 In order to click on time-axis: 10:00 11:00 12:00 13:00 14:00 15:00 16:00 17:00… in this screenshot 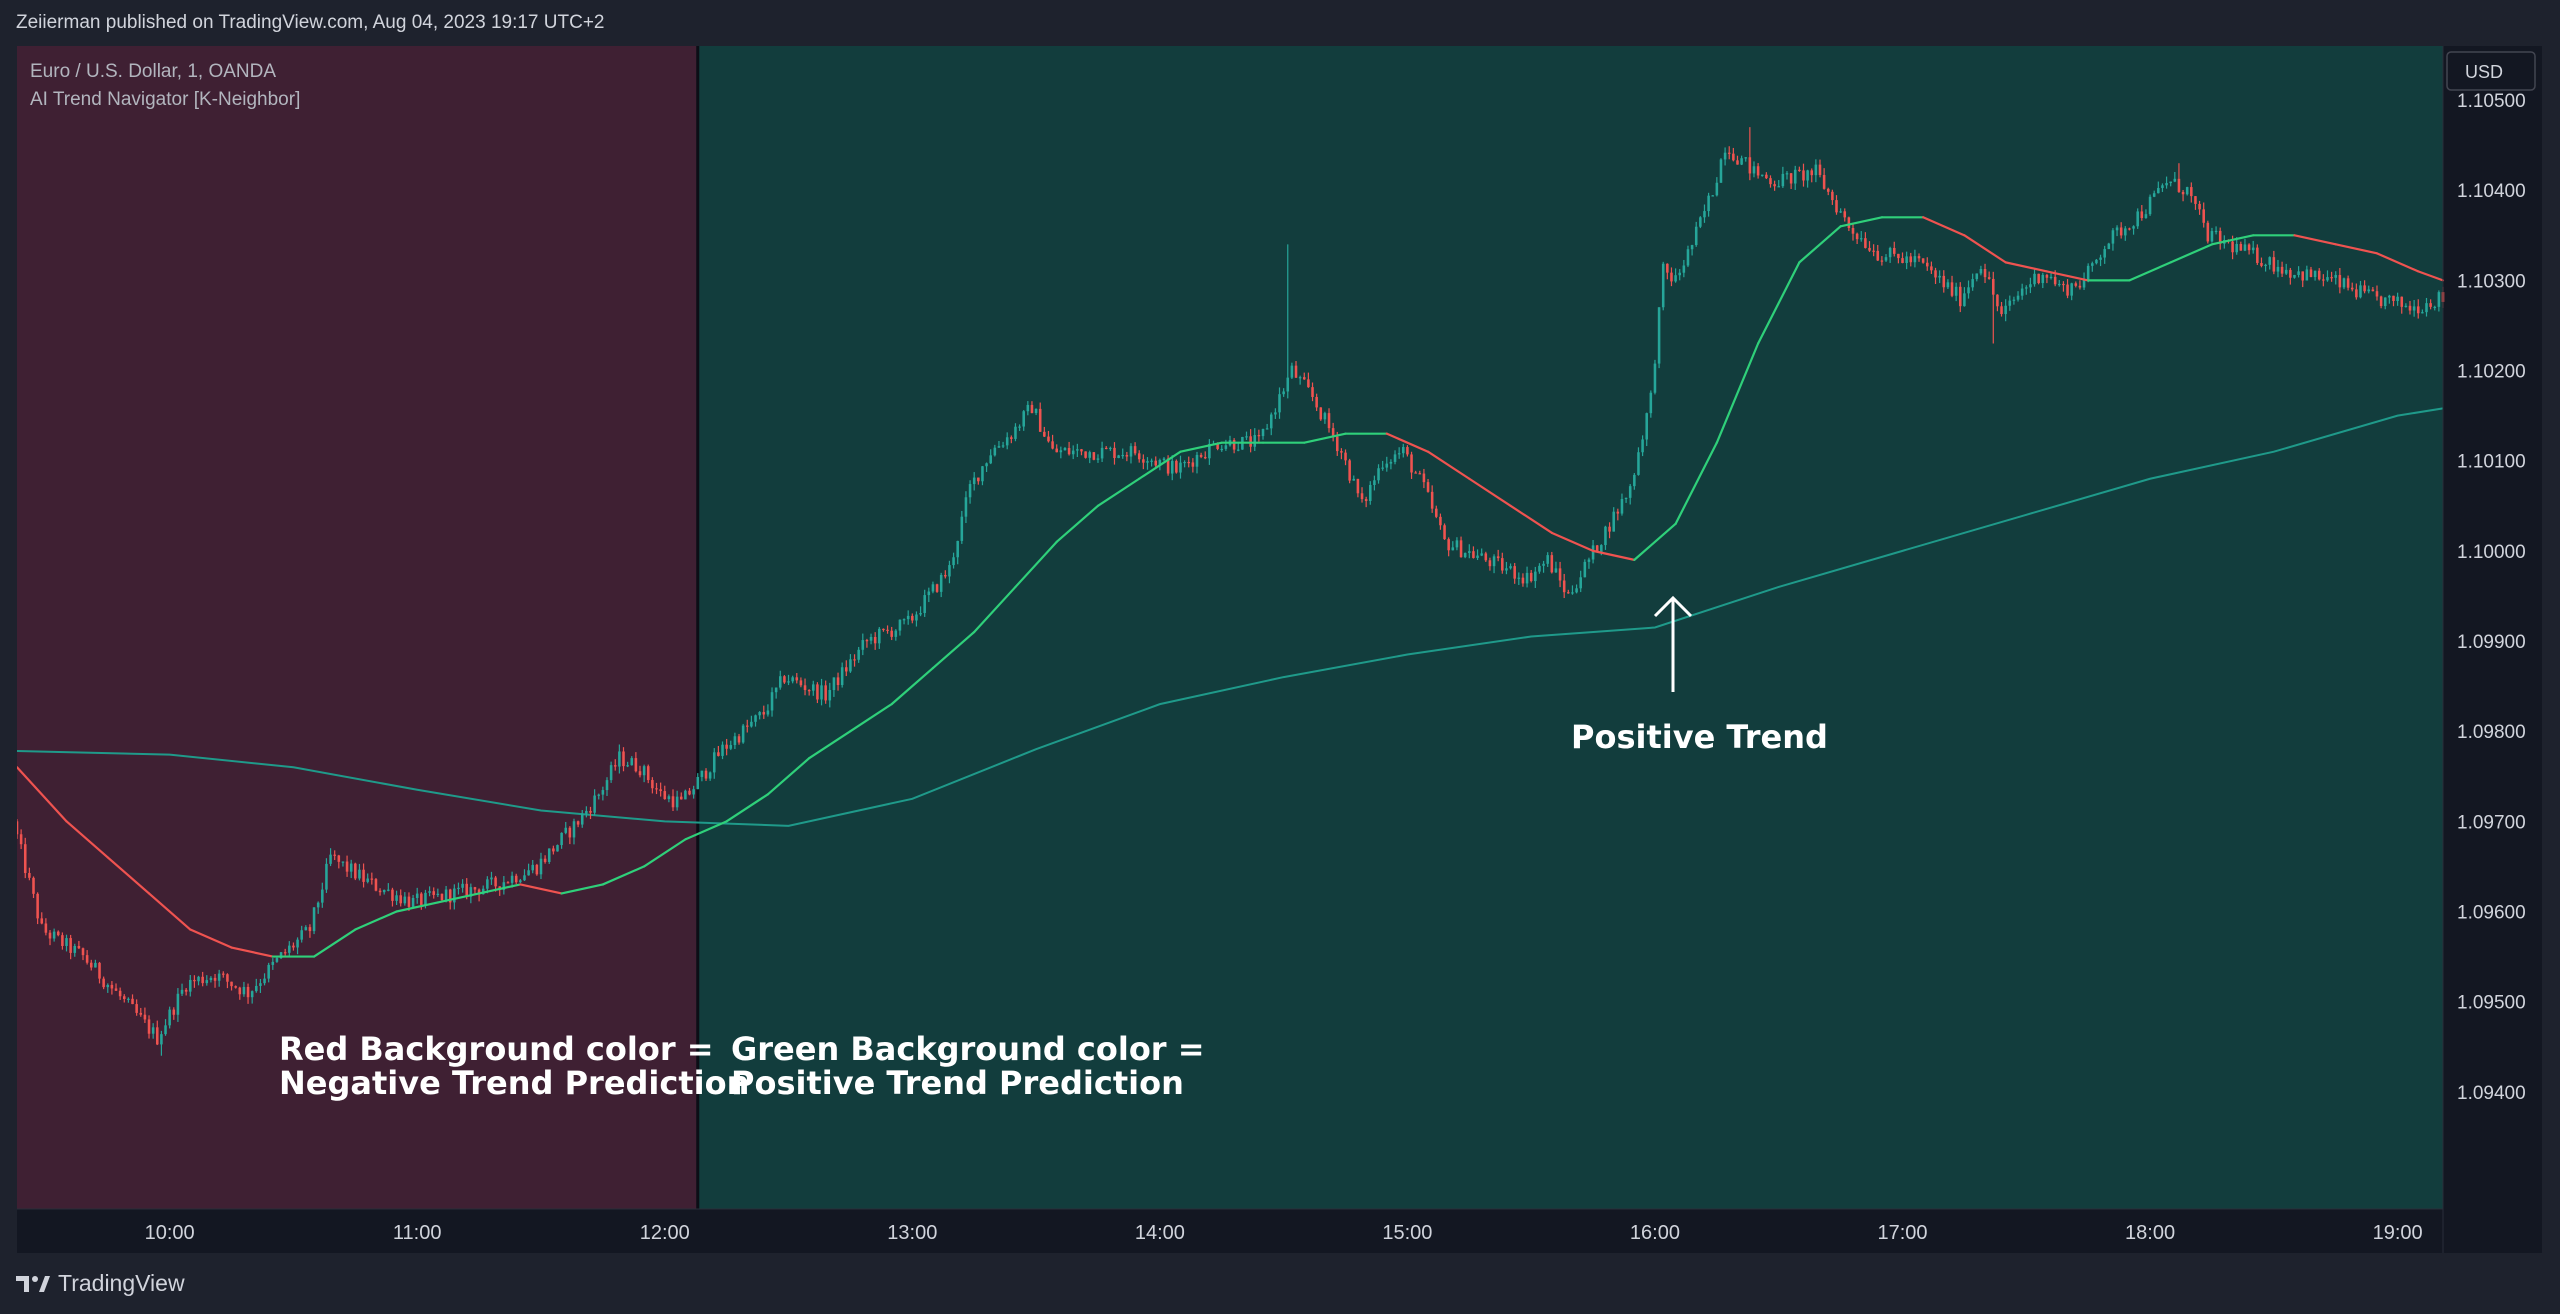, I will do `click(1284, 1233)`.